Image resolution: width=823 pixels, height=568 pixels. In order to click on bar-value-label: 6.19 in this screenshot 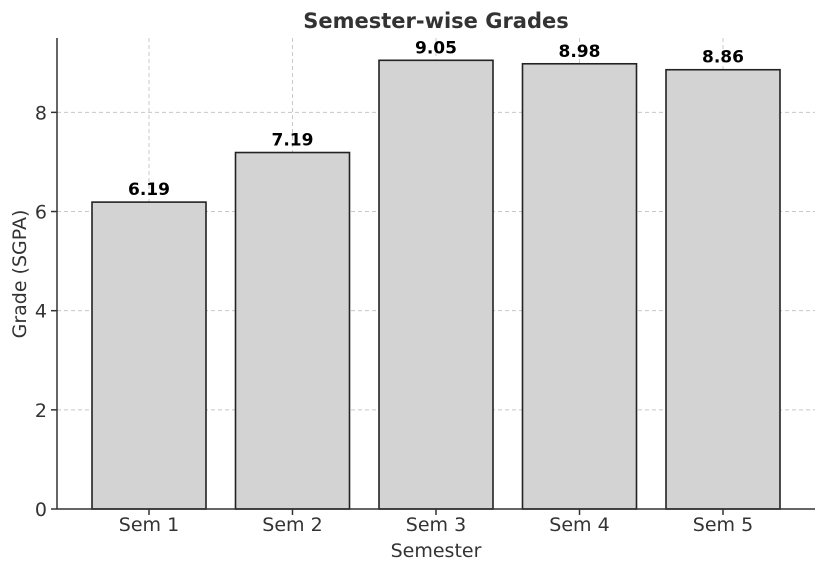, I will do `click(149, 190)`.